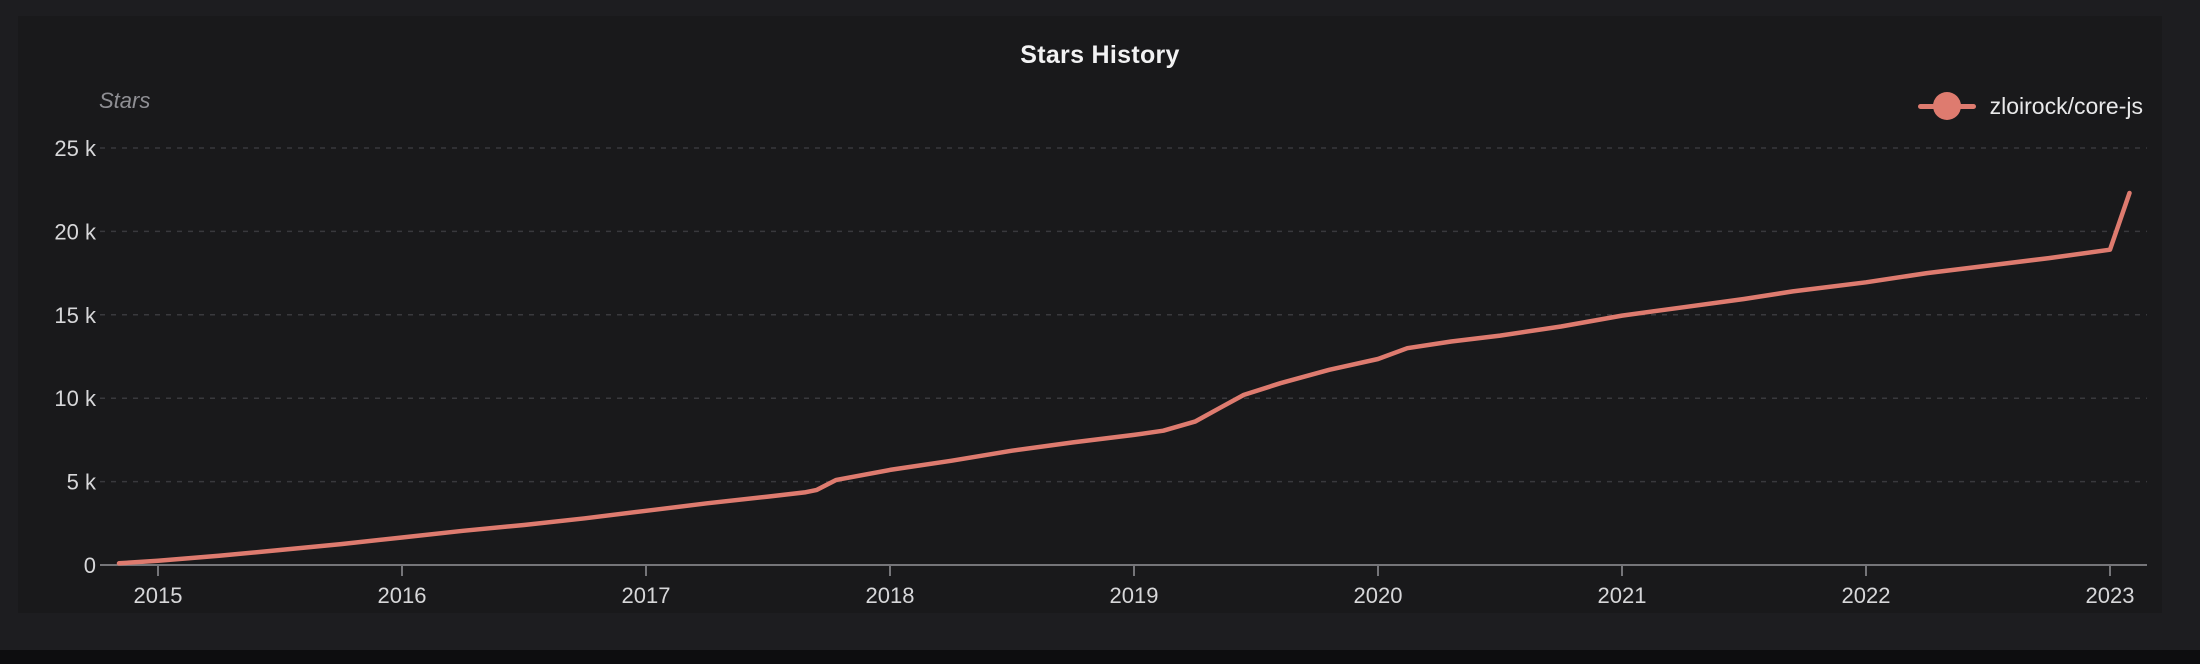 The width and height of the screenshot is (2200, 664). What do you see at coordinates (125, 100) in the screenshot?
I see `y-axis-name: Stars` at bounding box center [125, 100].